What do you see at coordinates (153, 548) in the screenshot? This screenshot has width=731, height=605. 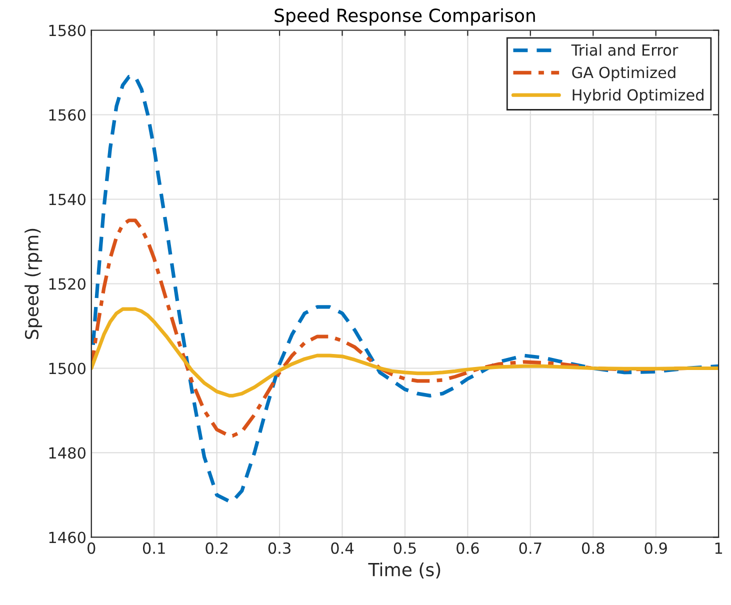 I see `x-tick-label: 0.1` at bounding box center [153, 548].